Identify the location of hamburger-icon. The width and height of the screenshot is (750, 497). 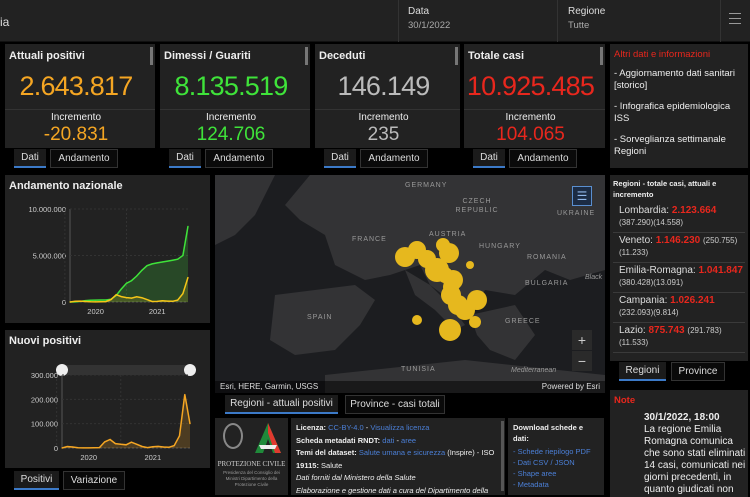
(735, 18).